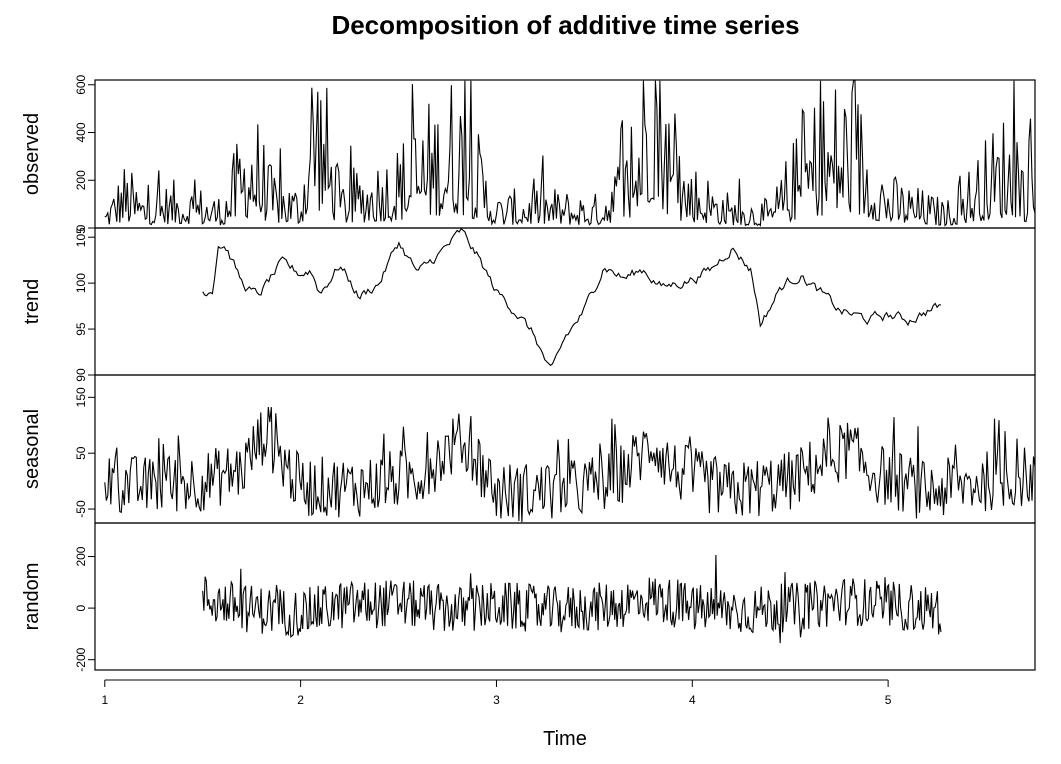 The width and height of the screenshot is (1061, 764). What do you see at coordinates (81, 84) in the screenshot?
I see `y-tick-label-observed-3: 600` at bounding box center [81, 84].